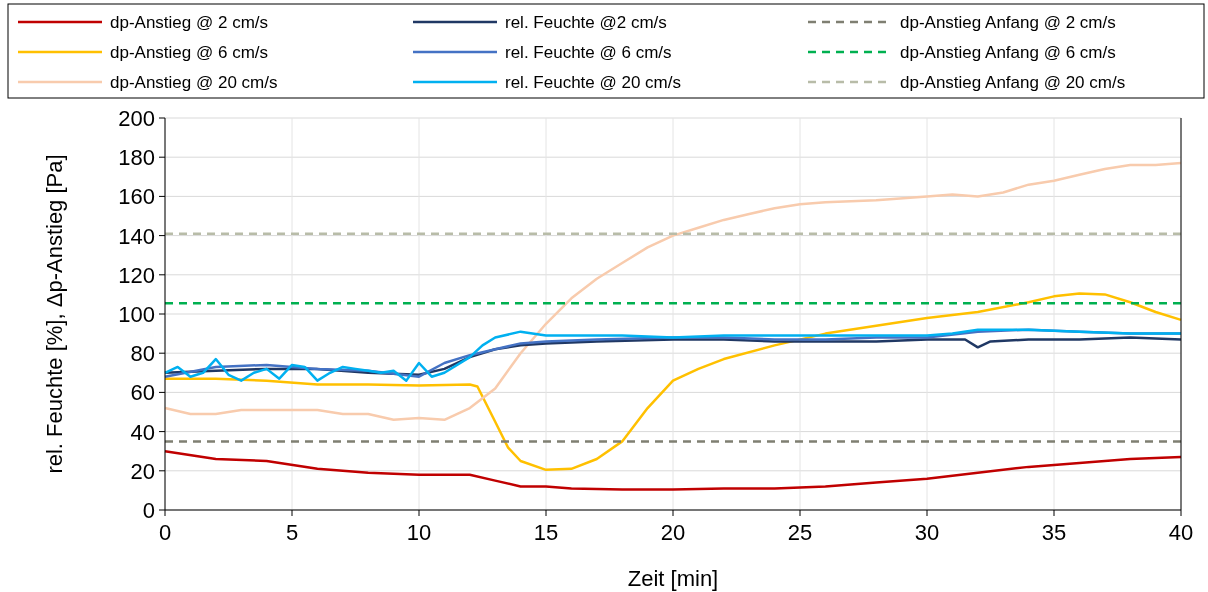 The image size is (1208, 592). Describe the element at coordinates (136, 197) in the screenshot. I see `y-tick-label: 160` at that location.